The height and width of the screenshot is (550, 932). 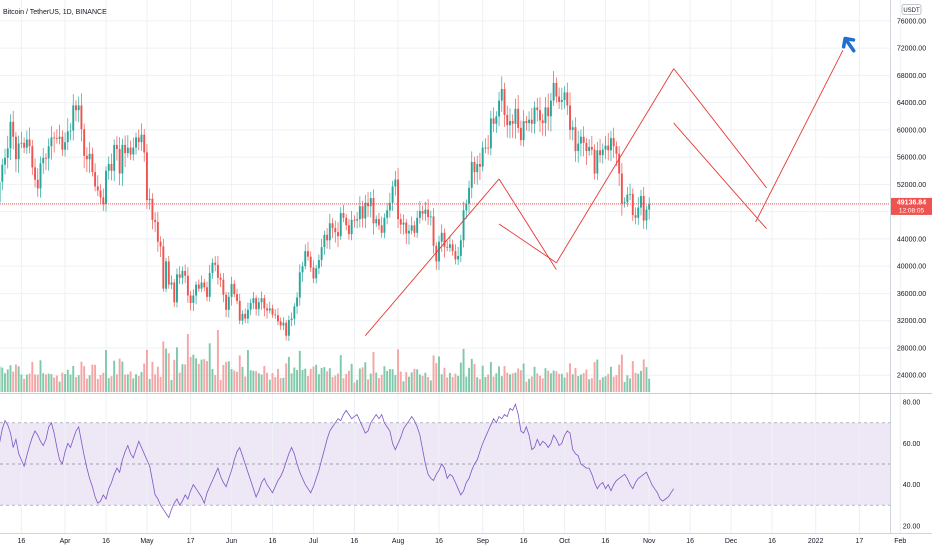 I want to click on currency-badge-label: USDT, so click(x=911, y=11).